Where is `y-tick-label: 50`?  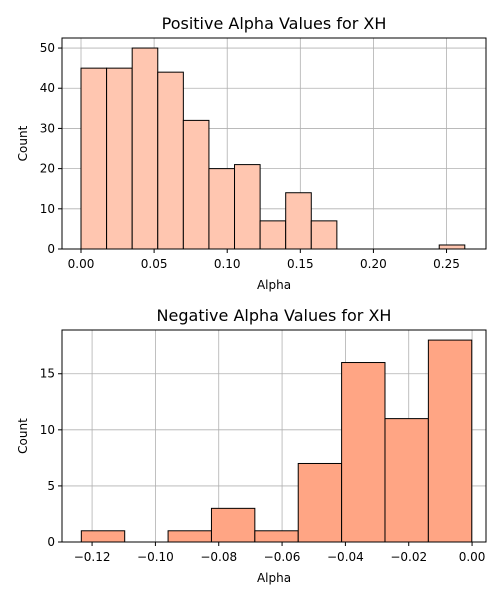 y-tick-label: 50 is located at coordinates (47, 48).